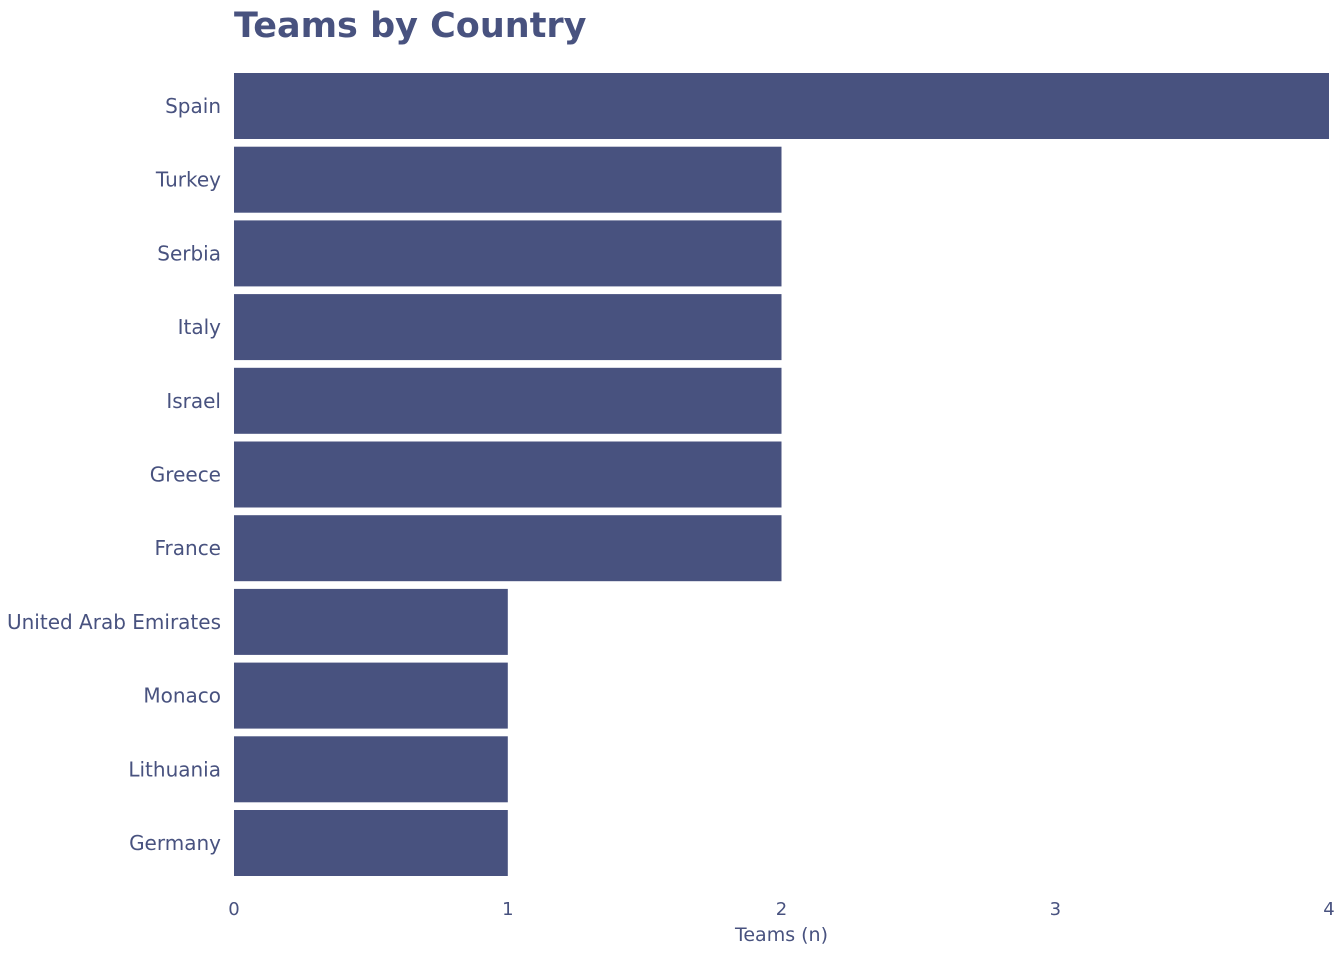 The image size is (1344, 960). What do you see at coordinates (193, 401) in the screenshot?
I see `category-label: Israel` at bounding box center [193, 401].